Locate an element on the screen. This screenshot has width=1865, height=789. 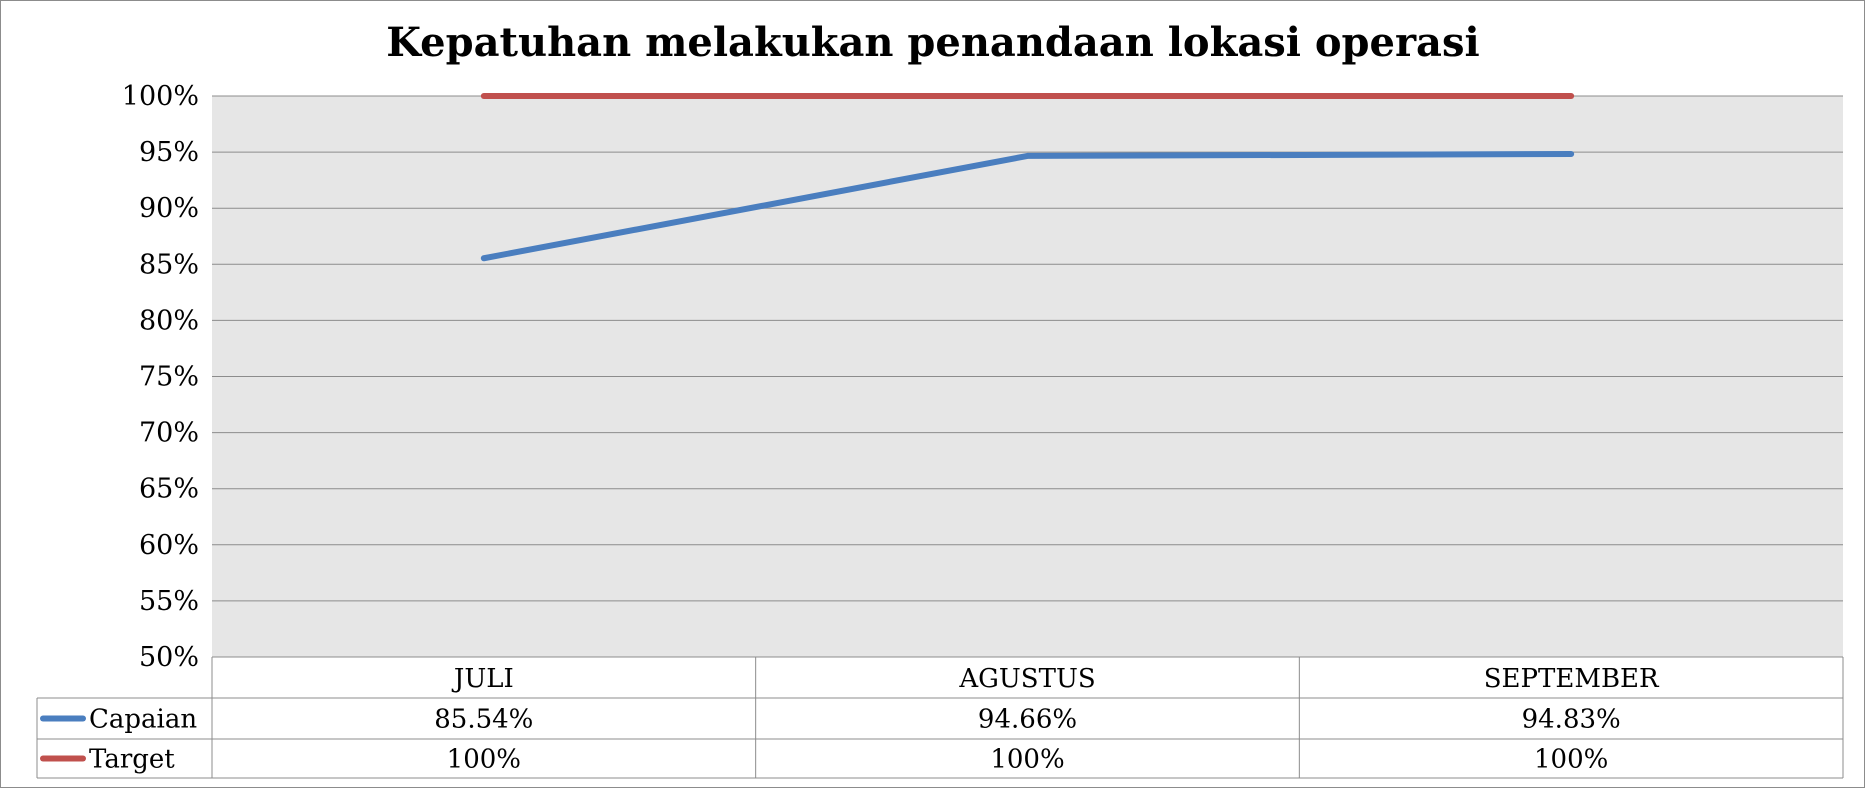
data-label: 94.83% is located at coordinates (1571, 720).